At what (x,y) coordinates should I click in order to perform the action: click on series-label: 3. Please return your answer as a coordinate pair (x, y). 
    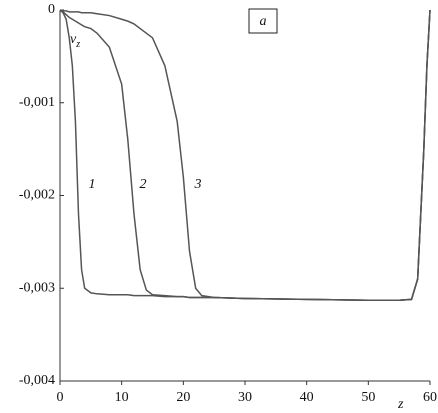
    Looking at the image, I should click on (198, 184).